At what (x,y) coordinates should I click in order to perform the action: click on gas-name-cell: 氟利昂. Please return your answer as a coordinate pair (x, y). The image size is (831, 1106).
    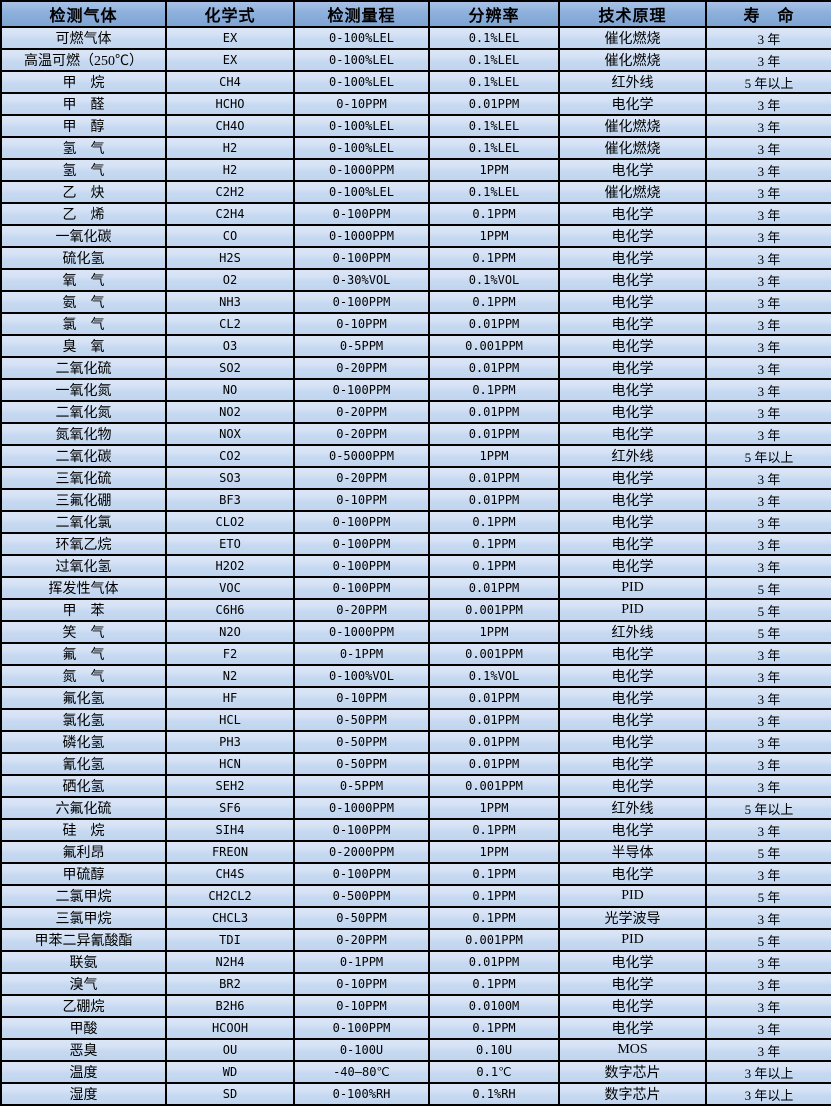
    Looking at the image, I should click on (83, 852).